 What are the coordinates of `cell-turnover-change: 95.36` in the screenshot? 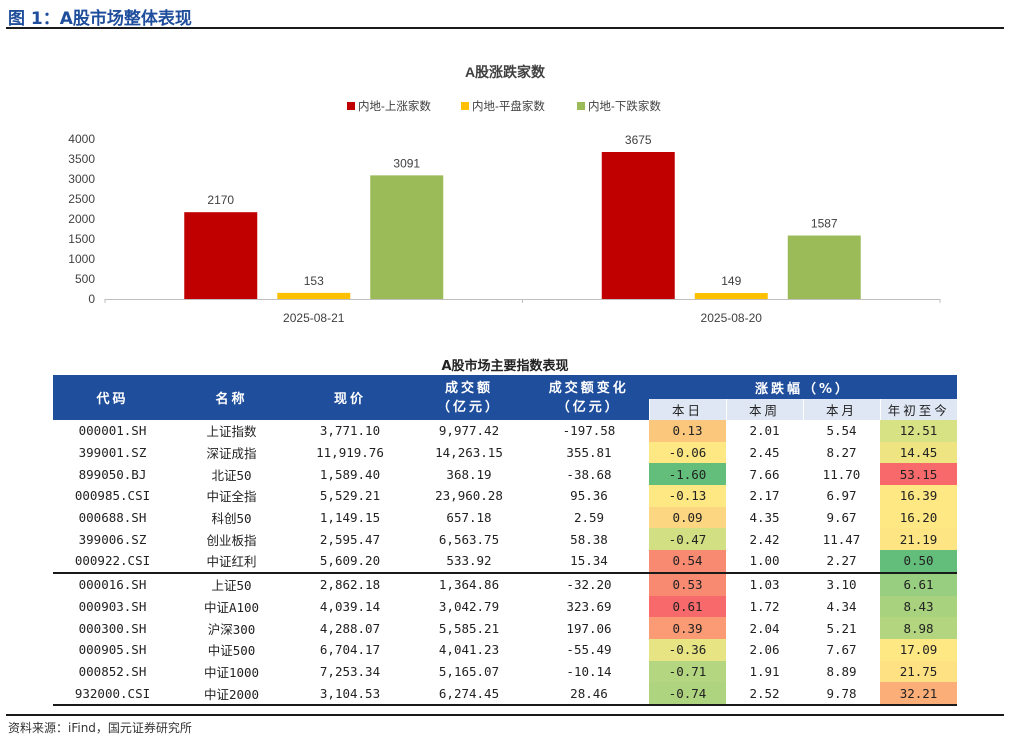 It's located at (589, 496).